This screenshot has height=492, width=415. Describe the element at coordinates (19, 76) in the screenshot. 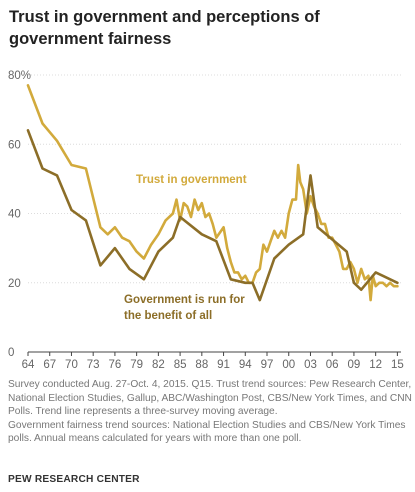

I see `y-tick-label-80: 80%` at that location.